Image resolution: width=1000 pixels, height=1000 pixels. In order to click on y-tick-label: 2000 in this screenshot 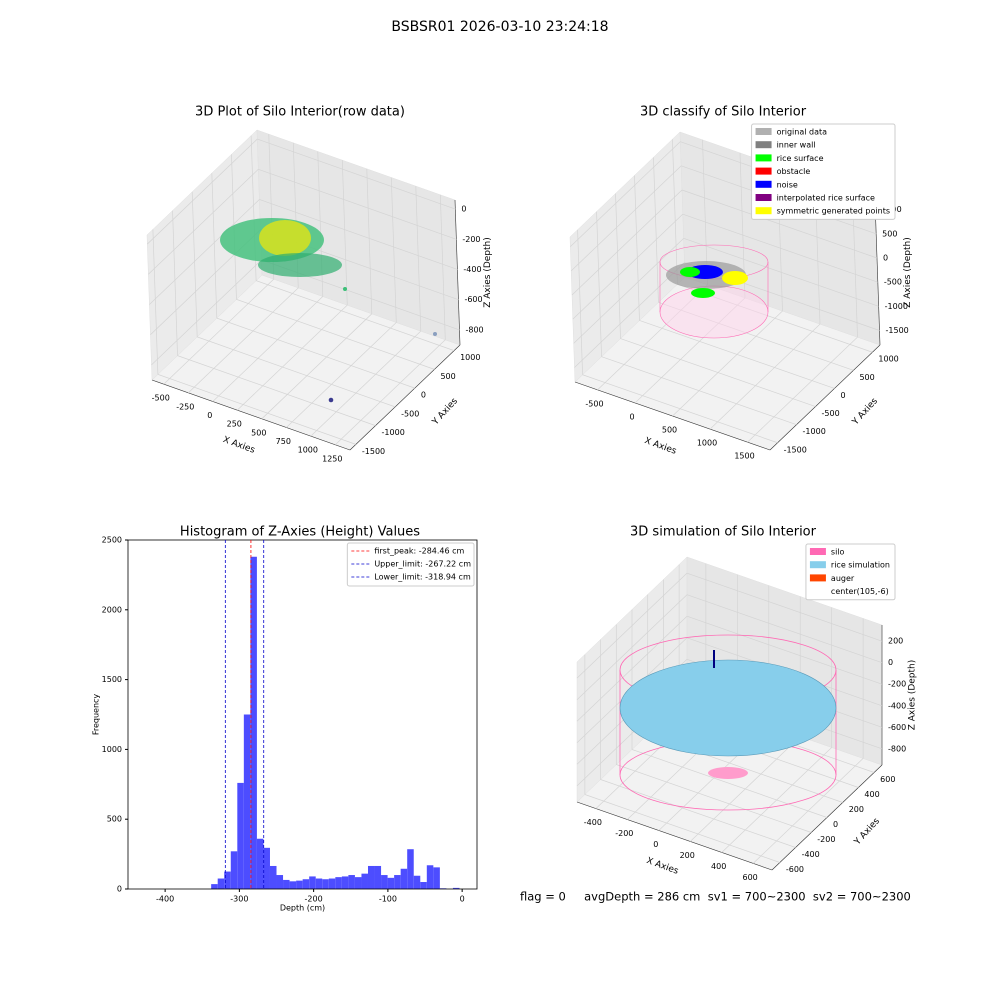, I will do `click(112, 609)`.